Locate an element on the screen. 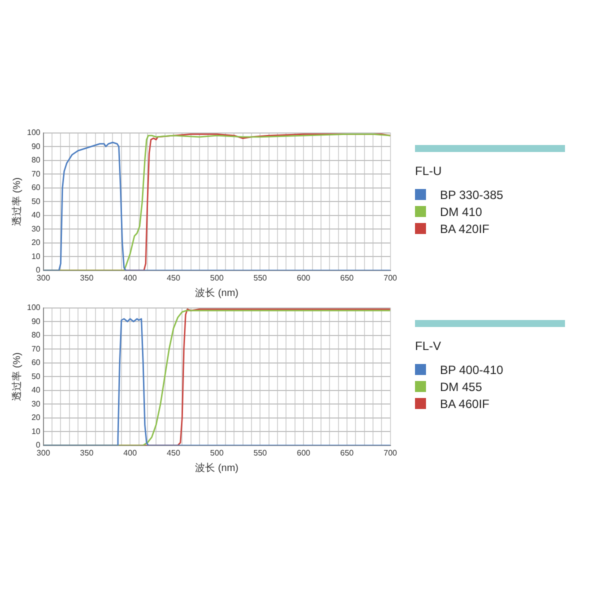 The image size is (600, 600). legend-label: BA 460IF is located at coordinates (465, 403).